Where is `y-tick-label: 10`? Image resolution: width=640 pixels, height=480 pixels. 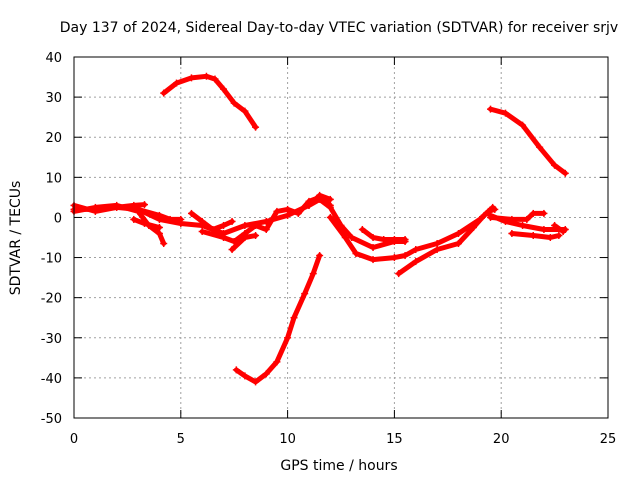
y-tick-label: 10 is located at coordinates (53, 178).